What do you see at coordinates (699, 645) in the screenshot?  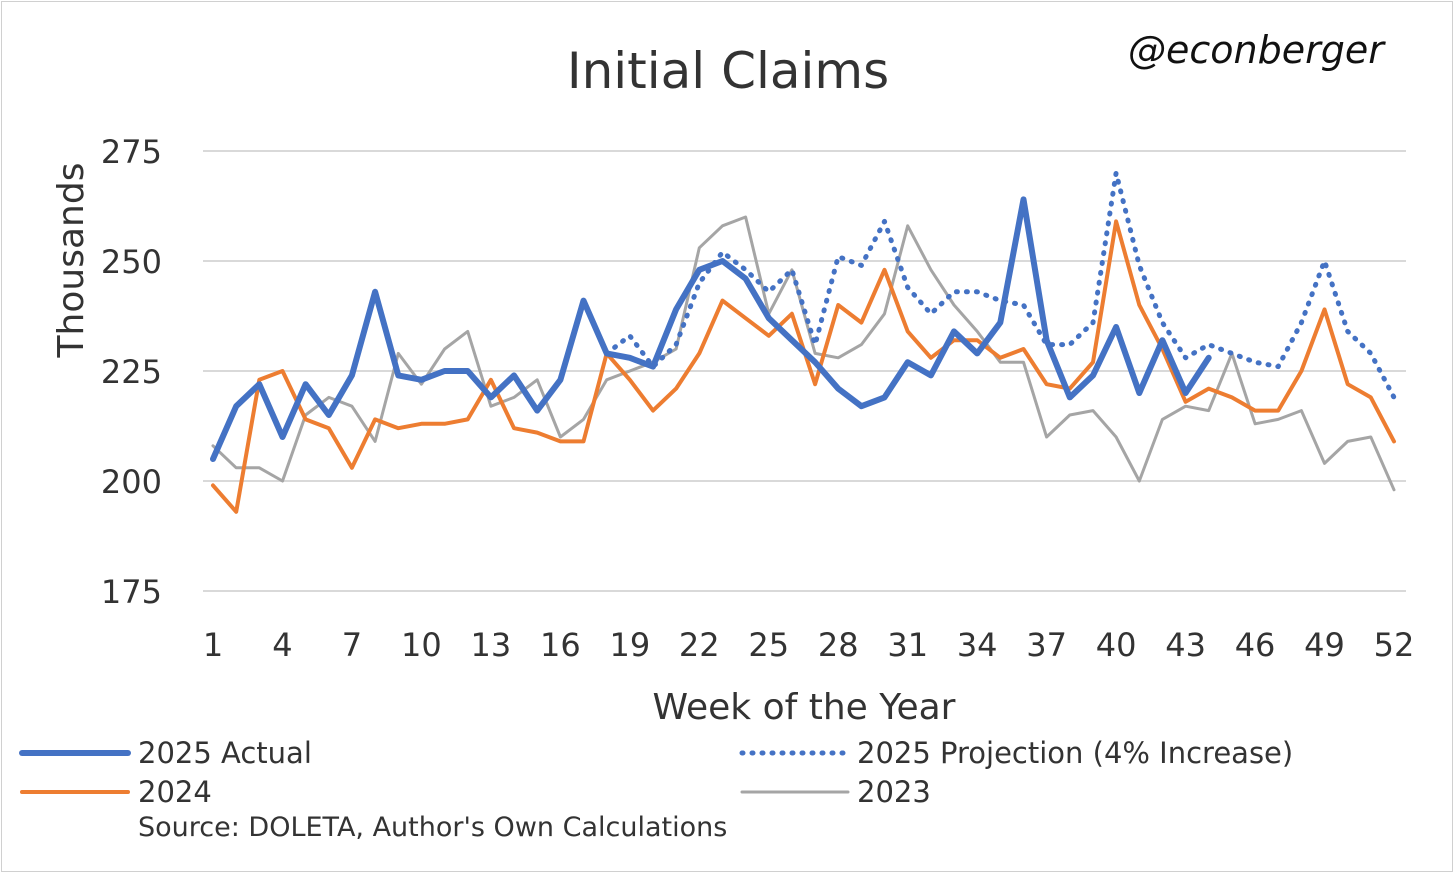 I see `x-tick-label-22: 22` at bounding box center [699, 645].